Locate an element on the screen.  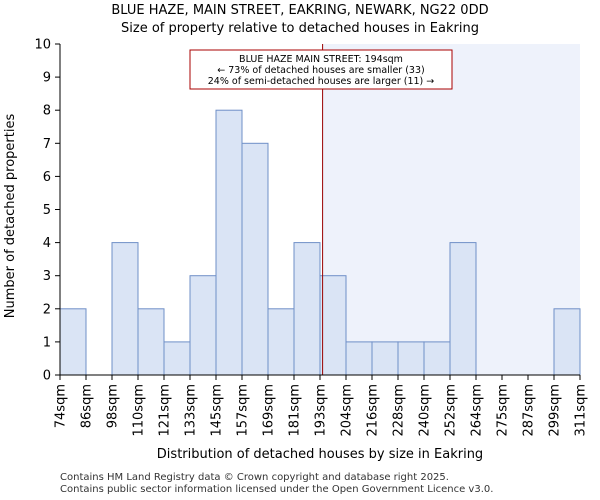
x-tick-label: 110sqm is located at coordinates (139, 410).